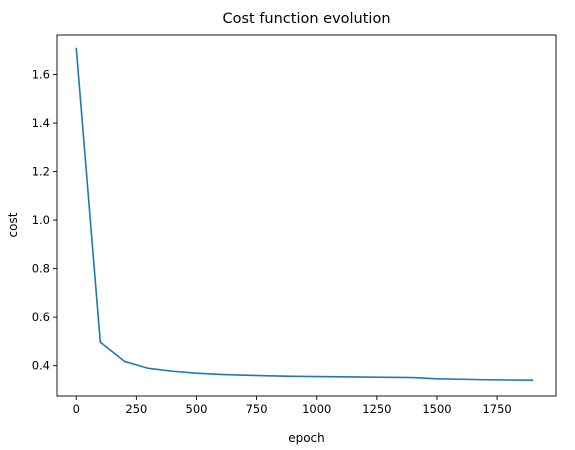 This screenshot has width=575, height=450. What do you see at coordinates (197, 409) in the screenshot?
I see `x-tick-label-2: 500` at bounding box center [197, 409].